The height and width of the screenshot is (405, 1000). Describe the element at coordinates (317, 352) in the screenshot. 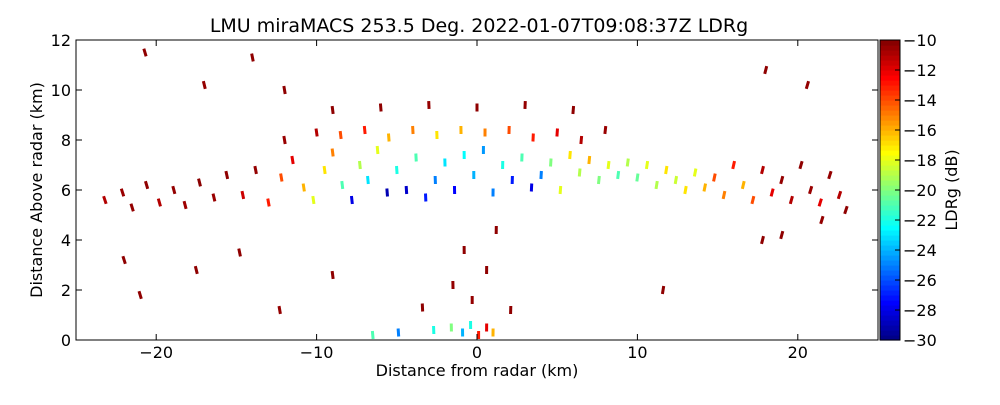

I see `x-tick-label: −10` at that location.